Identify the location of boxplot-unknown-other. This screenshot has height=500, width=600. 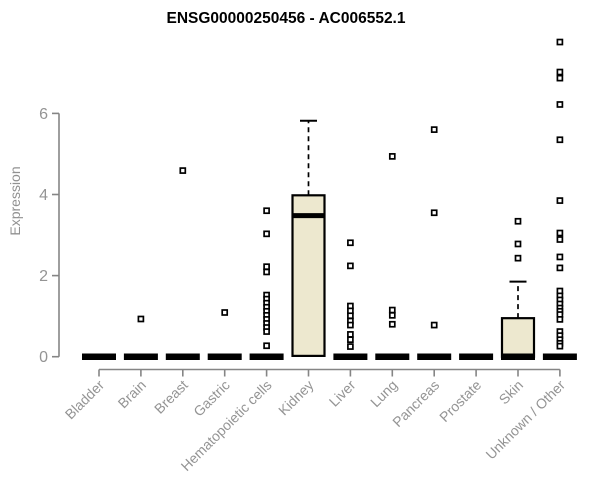
(559, 199).